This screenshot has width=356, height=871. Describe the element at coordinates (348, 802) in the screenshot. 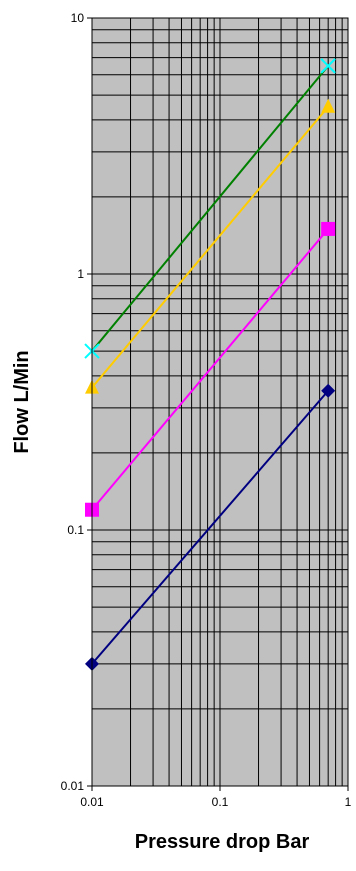

I see `x-tick-label: 1` at that location.